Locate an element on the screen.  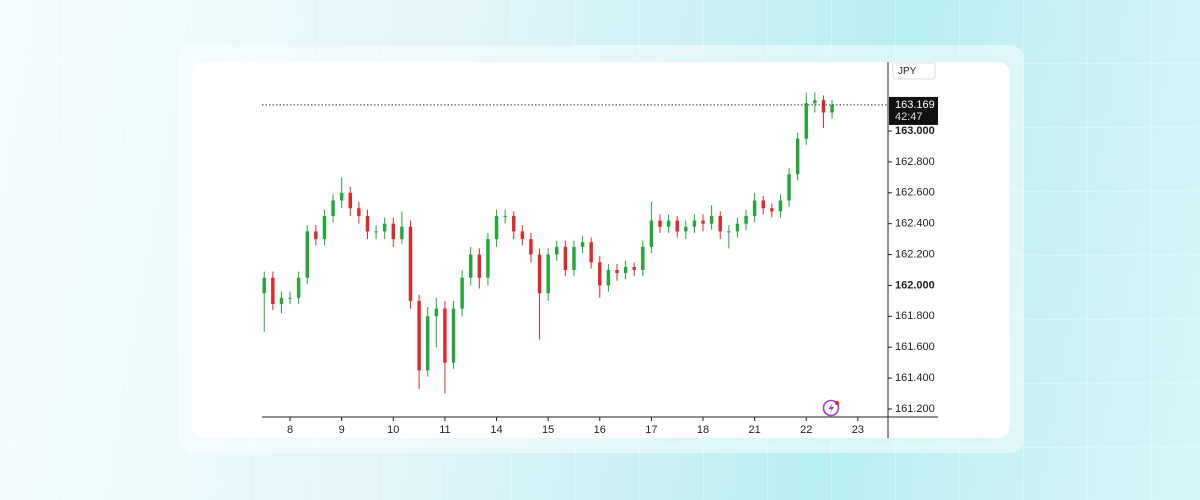
y-tick-label: 162.800 is located at coordinates (915, 162).